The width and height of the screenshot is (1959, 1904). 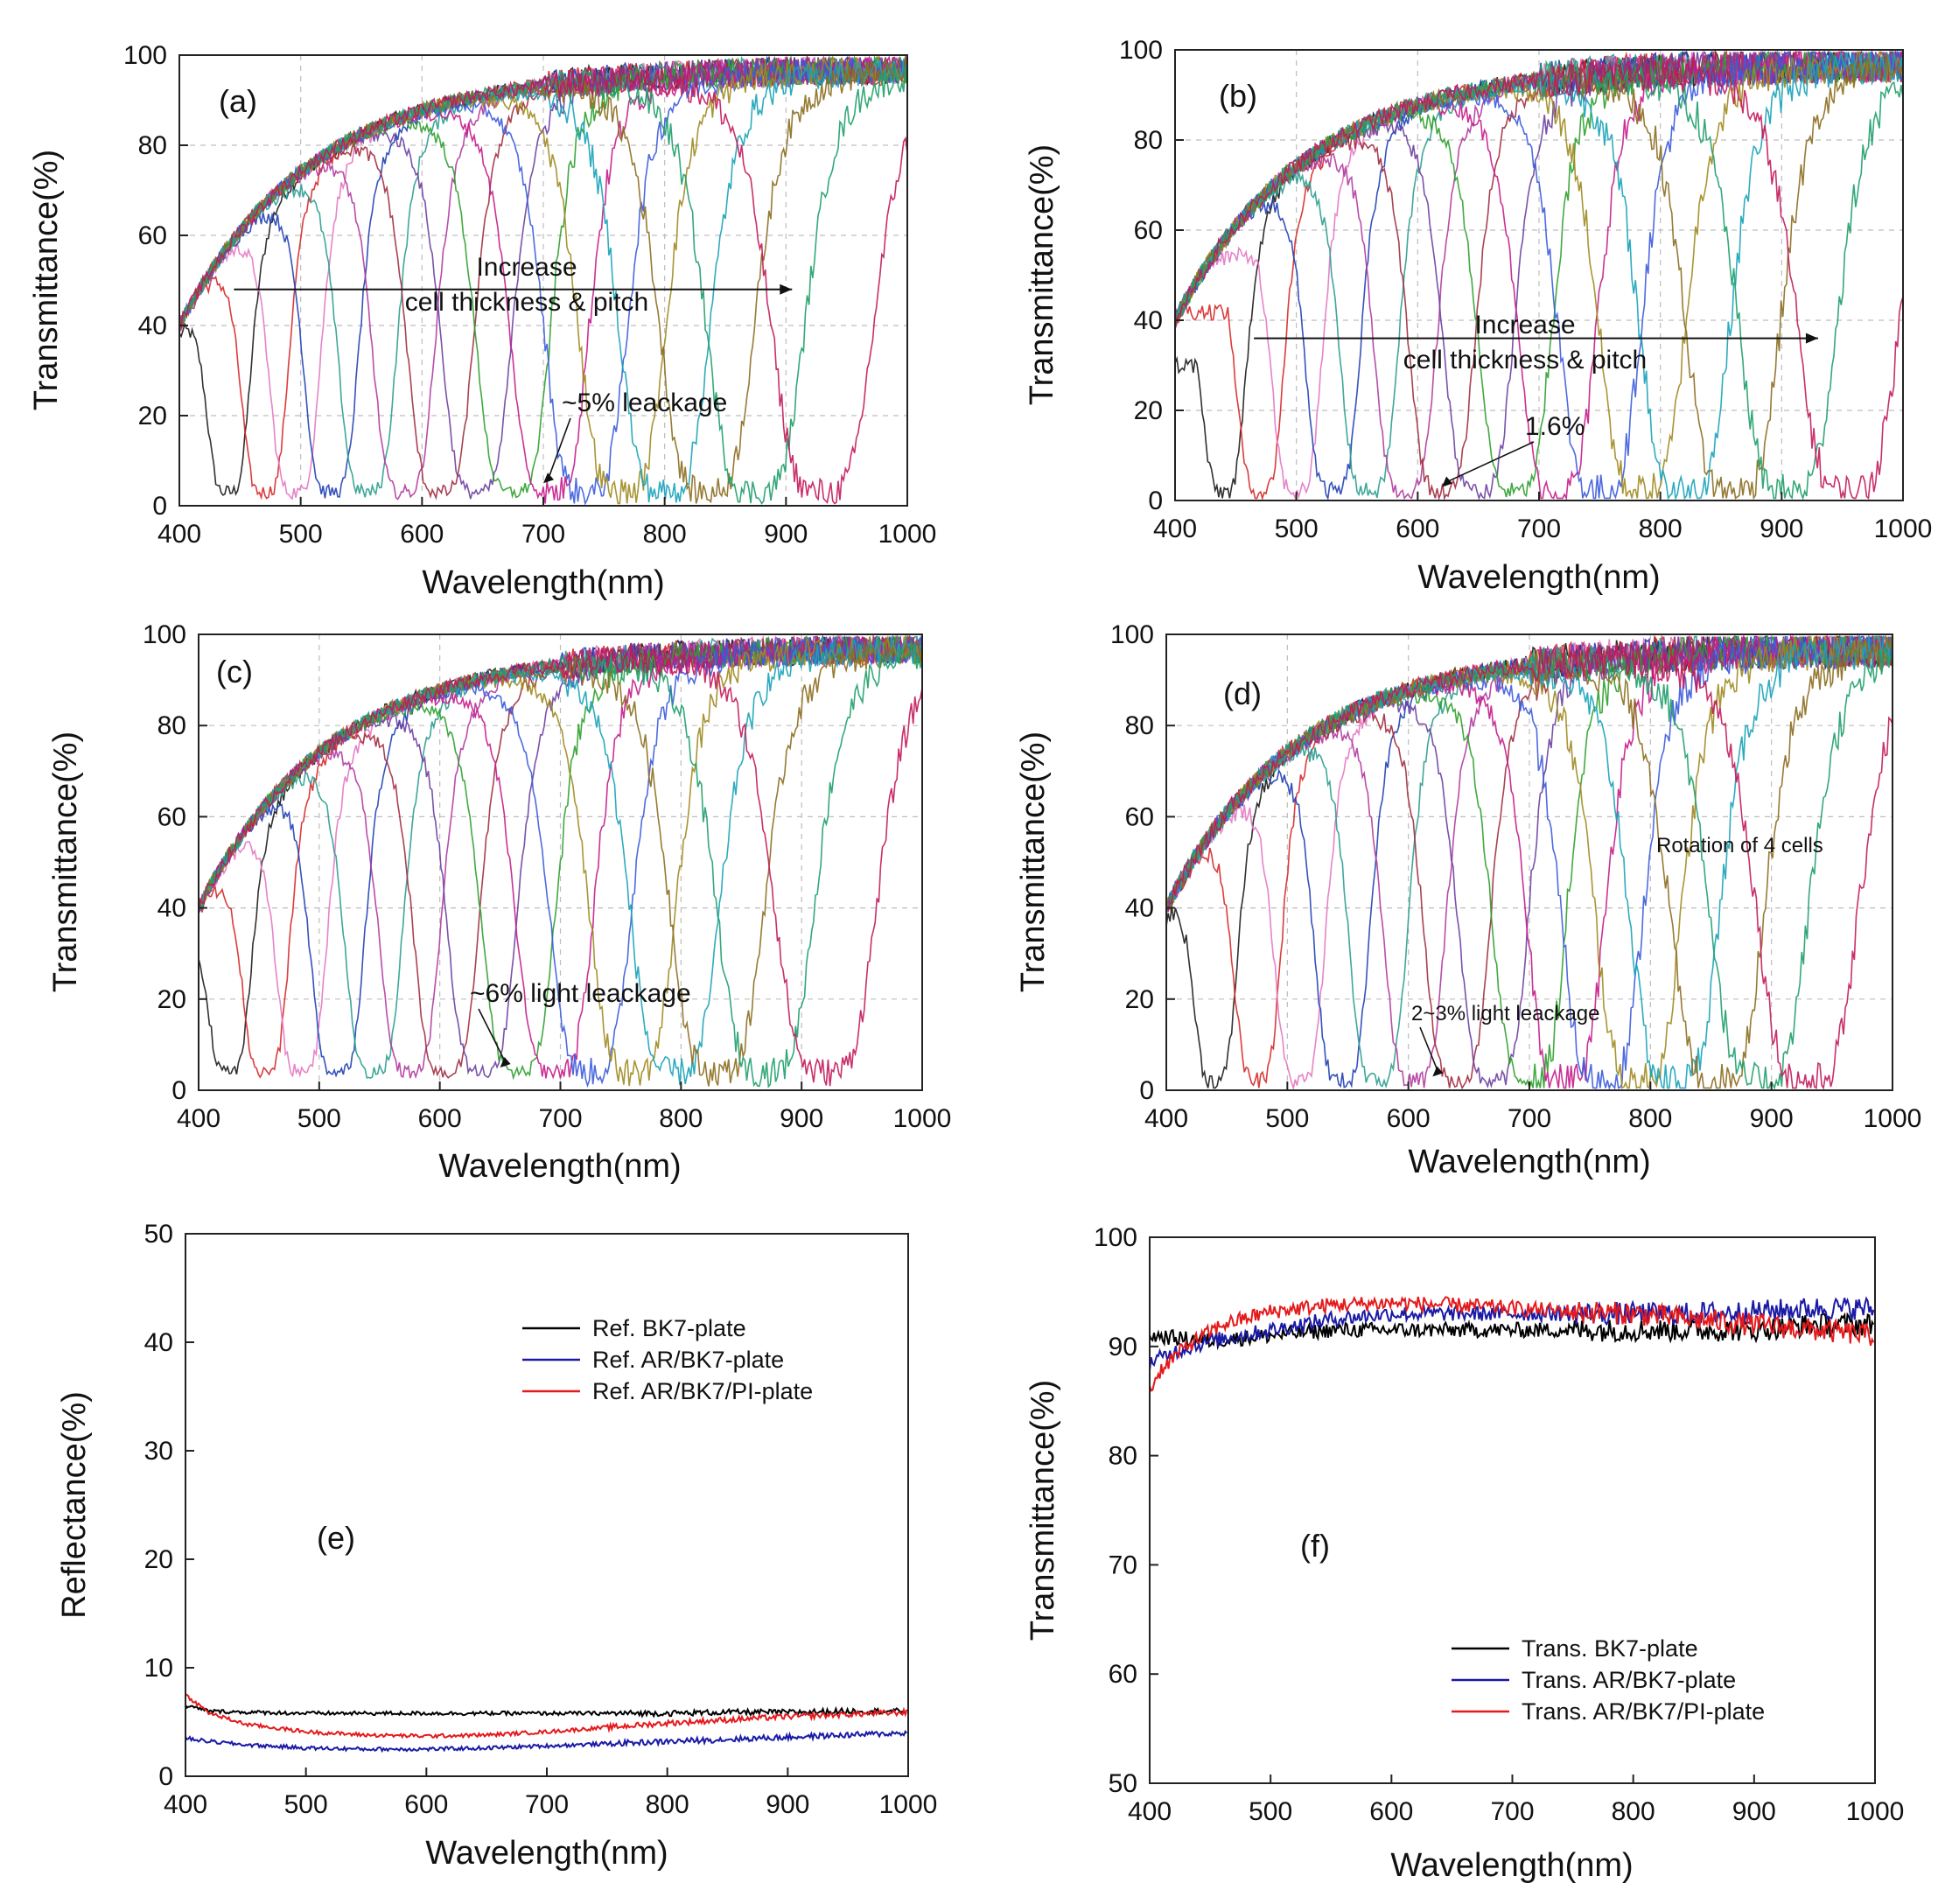 I want to click on panel-d-grid, so click(x=1529, y=862).